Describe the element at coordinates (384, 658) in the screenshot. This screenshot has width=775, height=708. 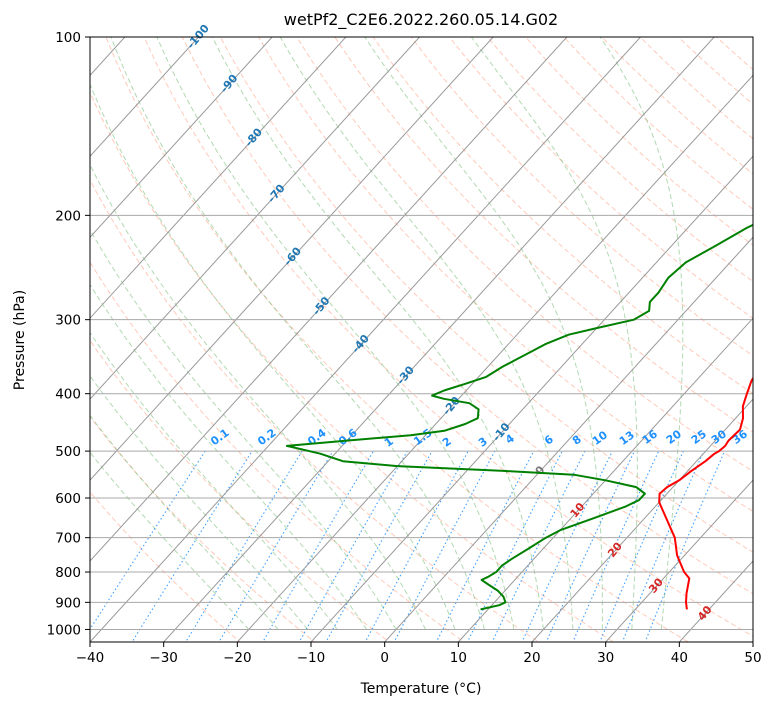
I see `x-tick-label: 0` at that location.